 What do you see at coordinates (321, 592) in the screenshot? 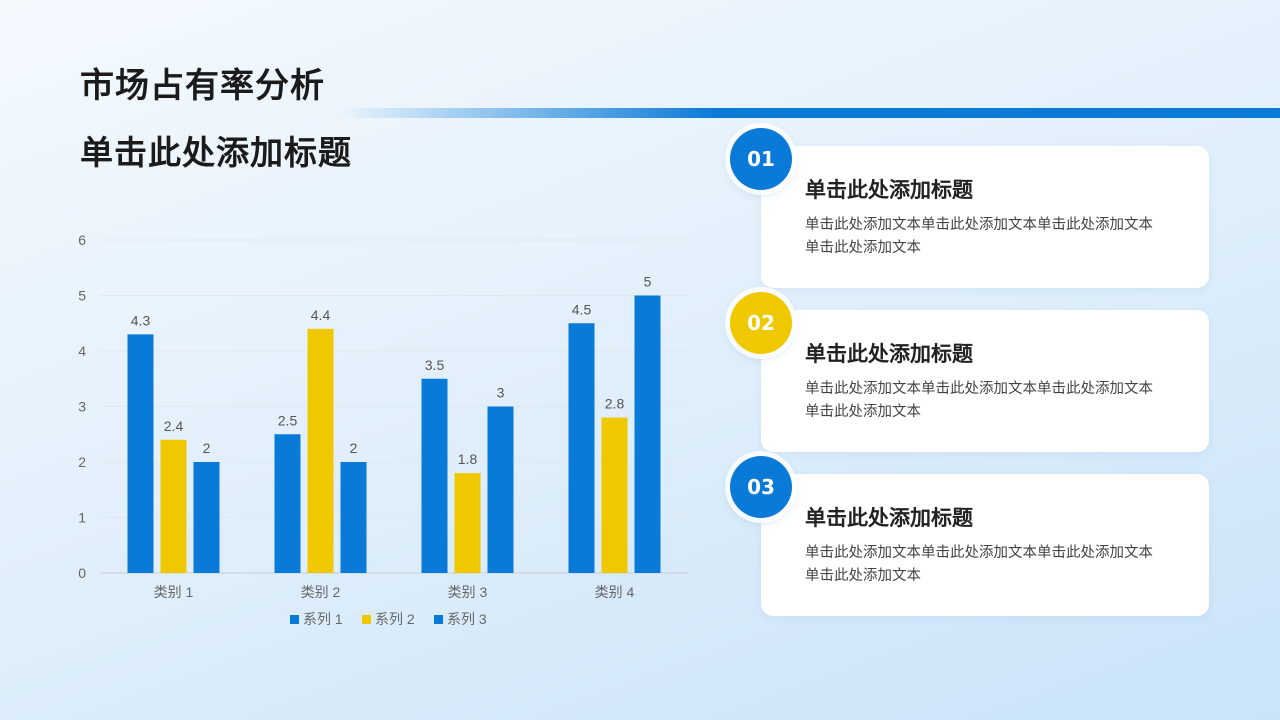
I see `x-tick-label: 类别 2` at bounding box center [321, 592].